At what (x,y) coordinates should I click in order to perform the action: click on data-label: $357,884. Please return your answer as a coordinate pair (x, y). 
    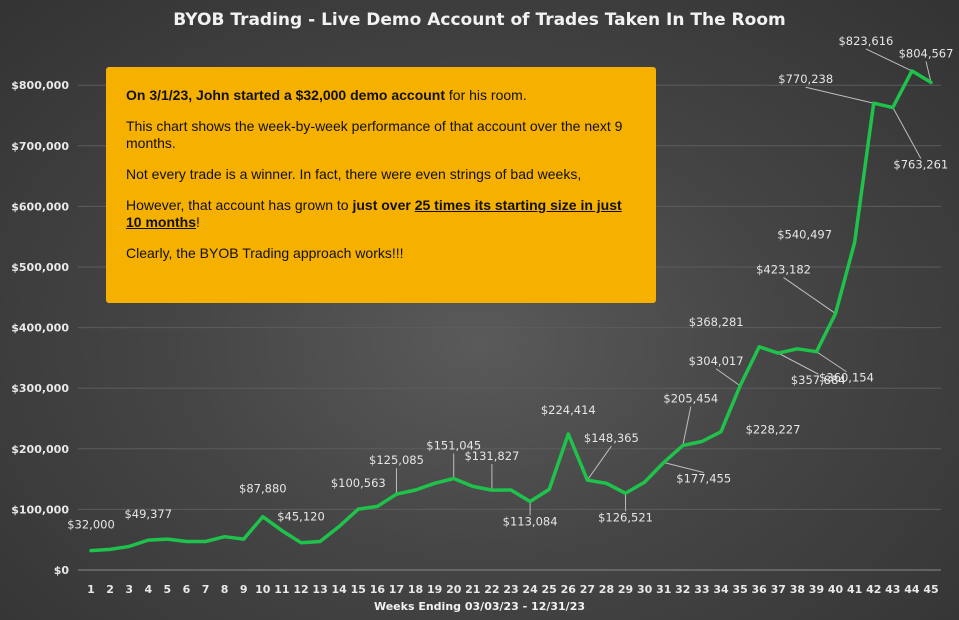
    Looking at the image, I should click on (818, 380).